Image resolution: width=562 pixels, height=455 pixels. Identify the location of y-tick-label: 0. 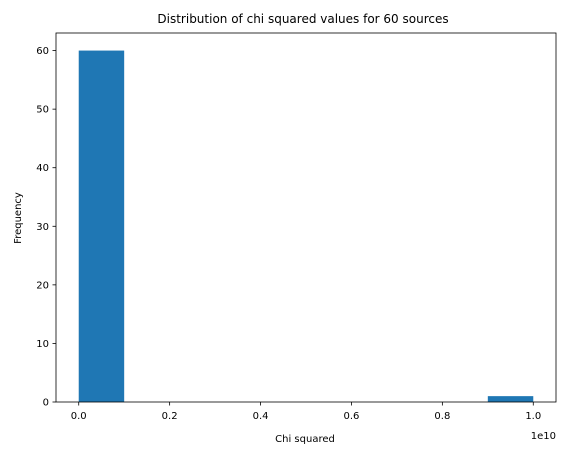
(46, 403).